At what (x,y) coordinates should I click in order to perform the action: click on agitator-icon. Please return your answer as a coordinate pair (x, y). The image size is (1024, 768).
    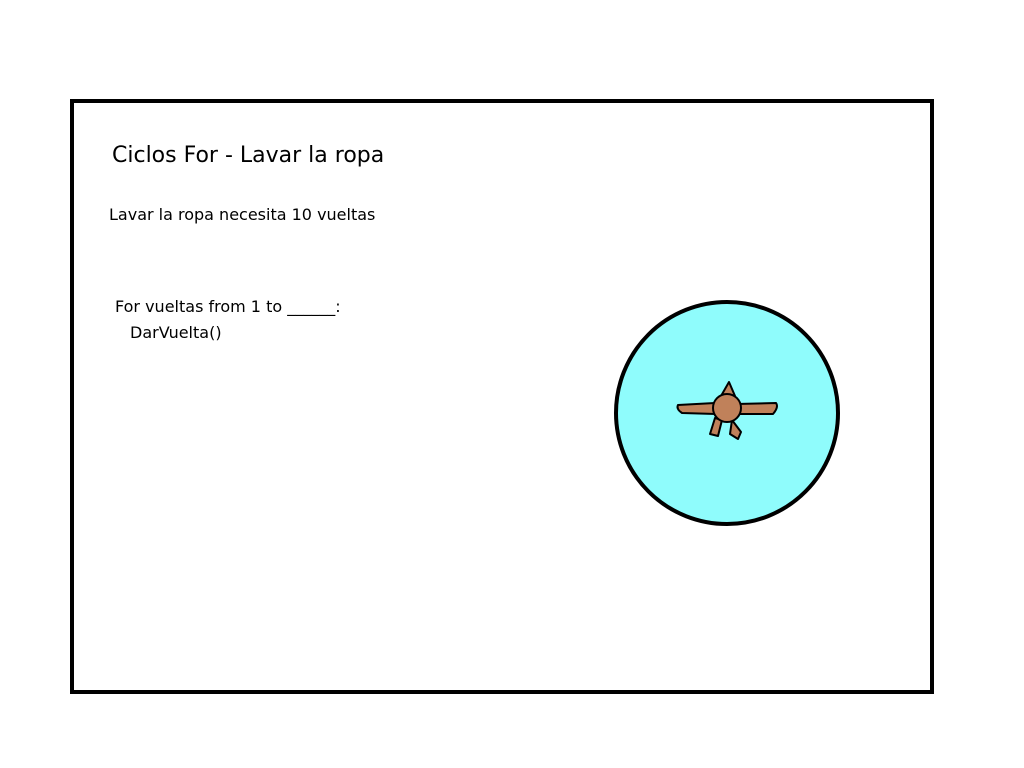
    Looking at the image, I should click on (727, 410).